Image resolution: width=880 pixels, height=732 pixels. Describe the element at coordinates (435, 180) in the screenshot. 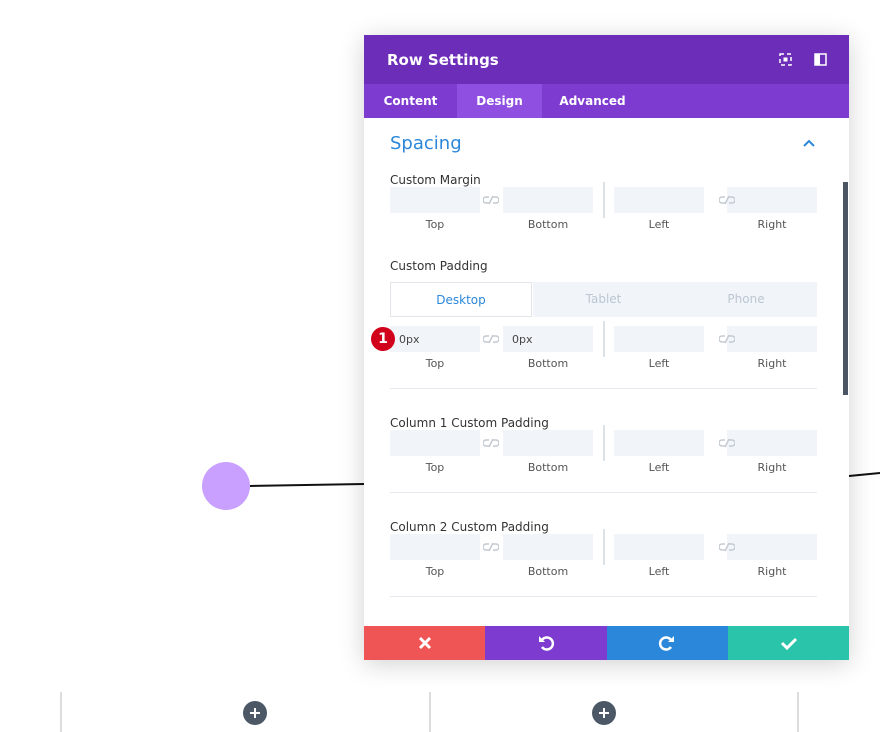

I see `field-label: Custom Margin` at that location.